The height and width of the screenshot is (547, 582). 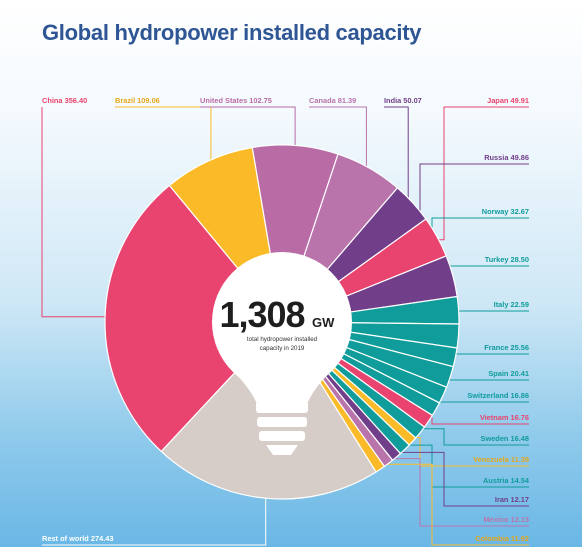 What do you see at coordinates (511, 304) in the screenshot?
I see `slice-label-italy: Italy 22.59` at bounding box center [511, 304].